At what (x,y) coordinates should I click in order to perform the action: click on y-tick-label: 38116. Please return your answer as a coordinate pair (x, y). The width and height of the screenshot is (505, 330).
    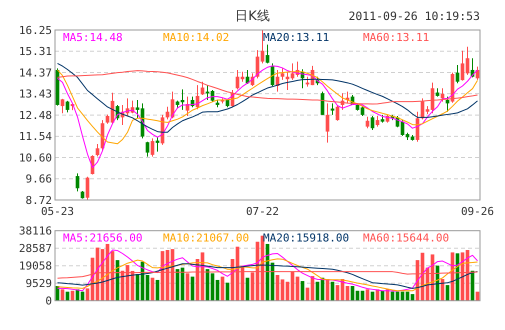
    Looking at the image, I should click on (35, 231).